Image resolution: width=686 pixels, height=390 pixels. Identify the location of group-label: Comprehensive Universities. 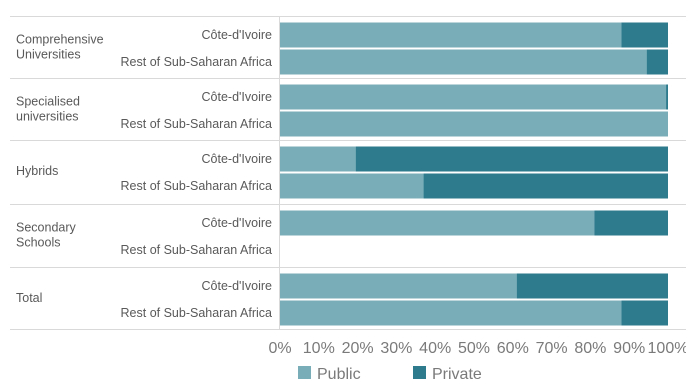
(60, 47).